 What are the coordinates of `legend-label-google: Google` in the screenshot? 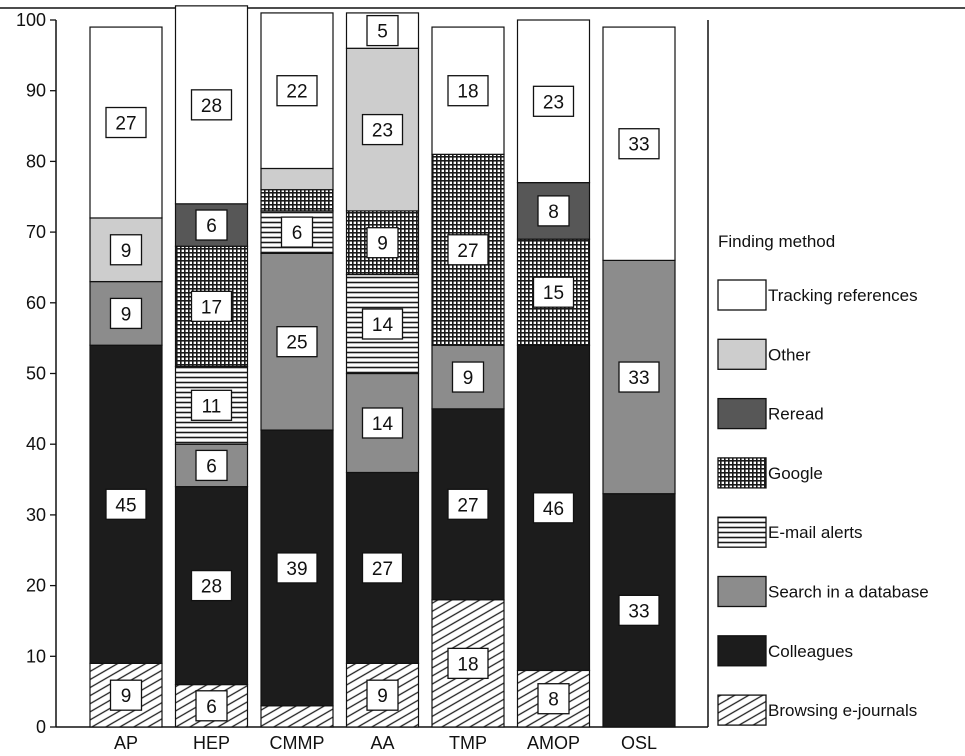 It's located at (795, 473).